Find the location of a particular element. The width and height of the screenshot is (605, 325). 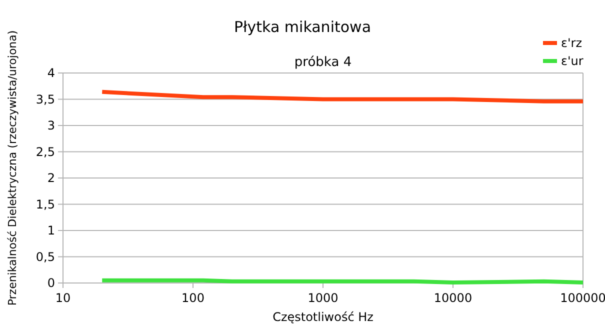

x-tick-label: 100000 is located at coordinates (582, 298).